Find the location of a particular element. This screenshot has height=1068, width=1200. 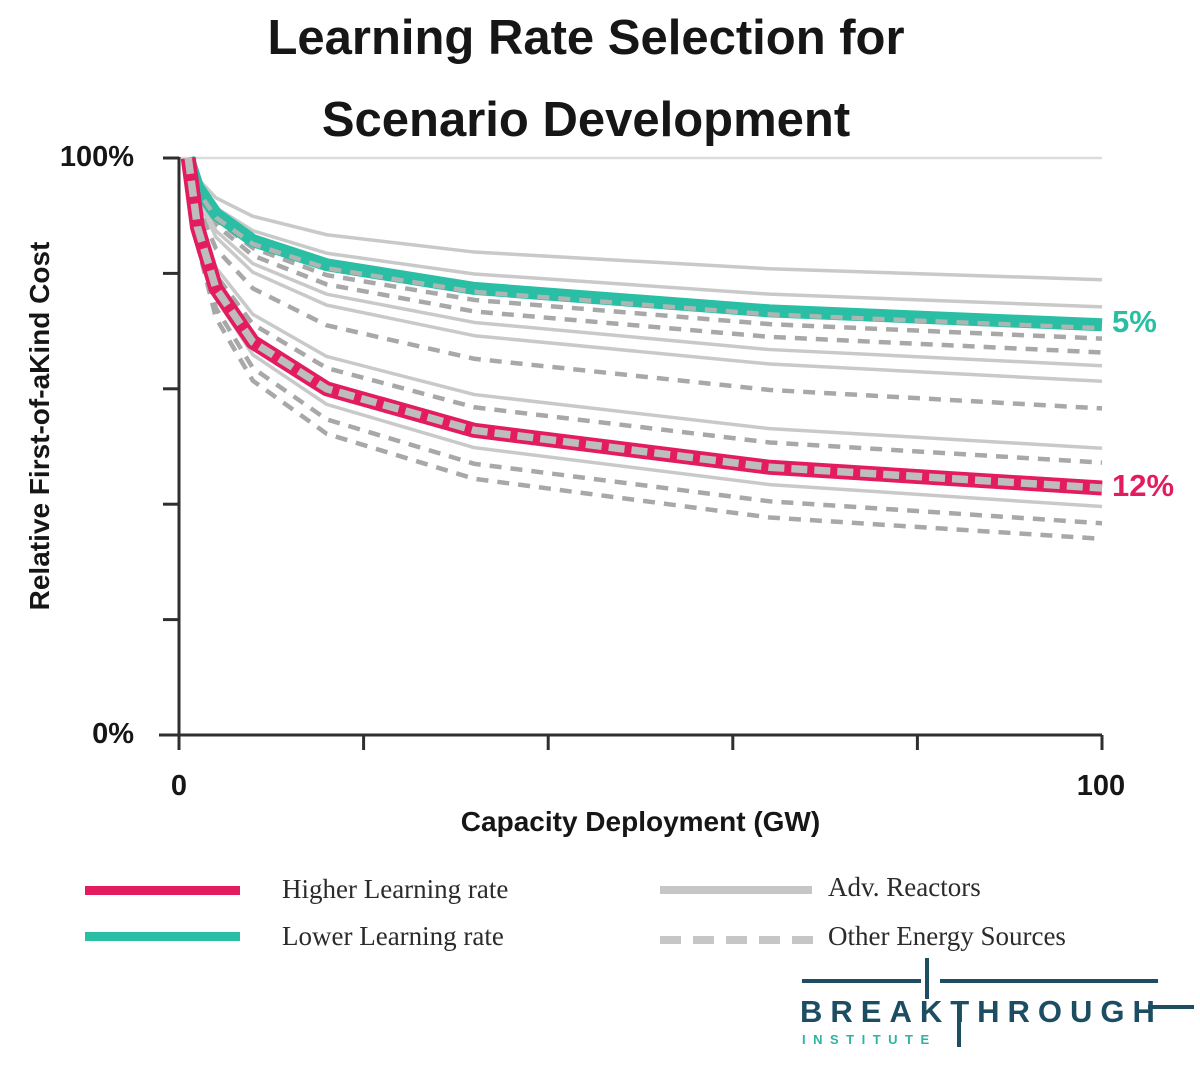

legend-label-adv-reactors: Adv. Reactors is located at coordinates (904, 887).